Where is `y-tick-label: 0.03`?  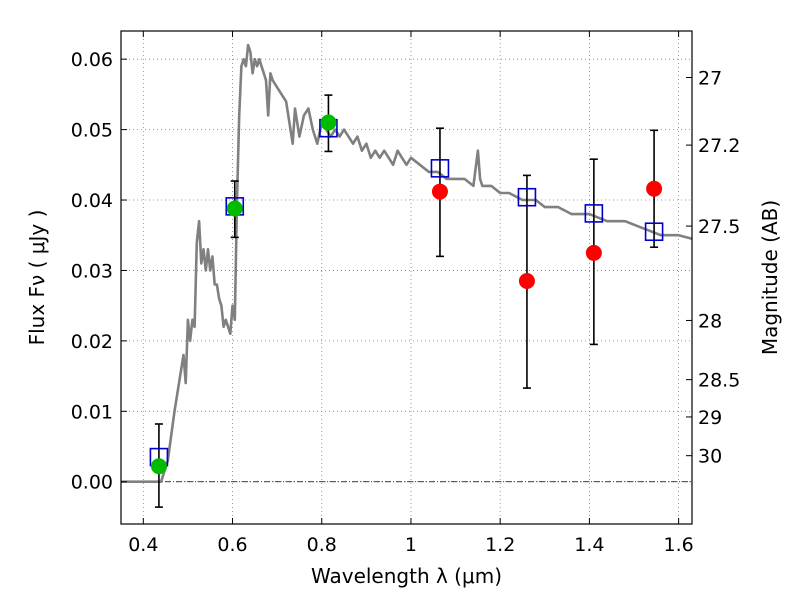
y-tick-label: 0.03 is located at coordinates (92, 271).